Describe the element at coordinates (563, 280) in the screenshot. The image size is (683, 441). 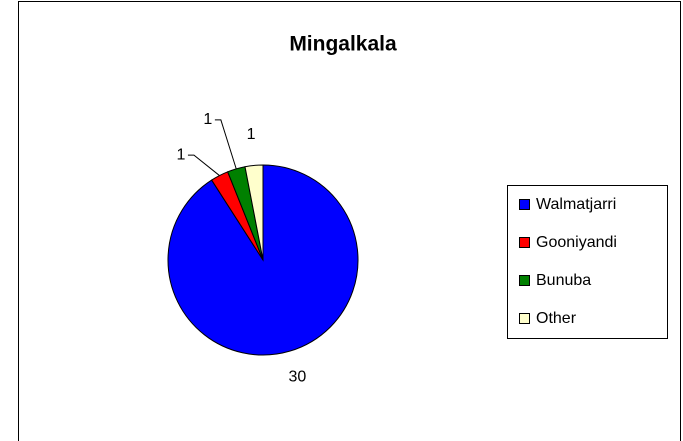
I see `legend-label: Bunuba` at that location.